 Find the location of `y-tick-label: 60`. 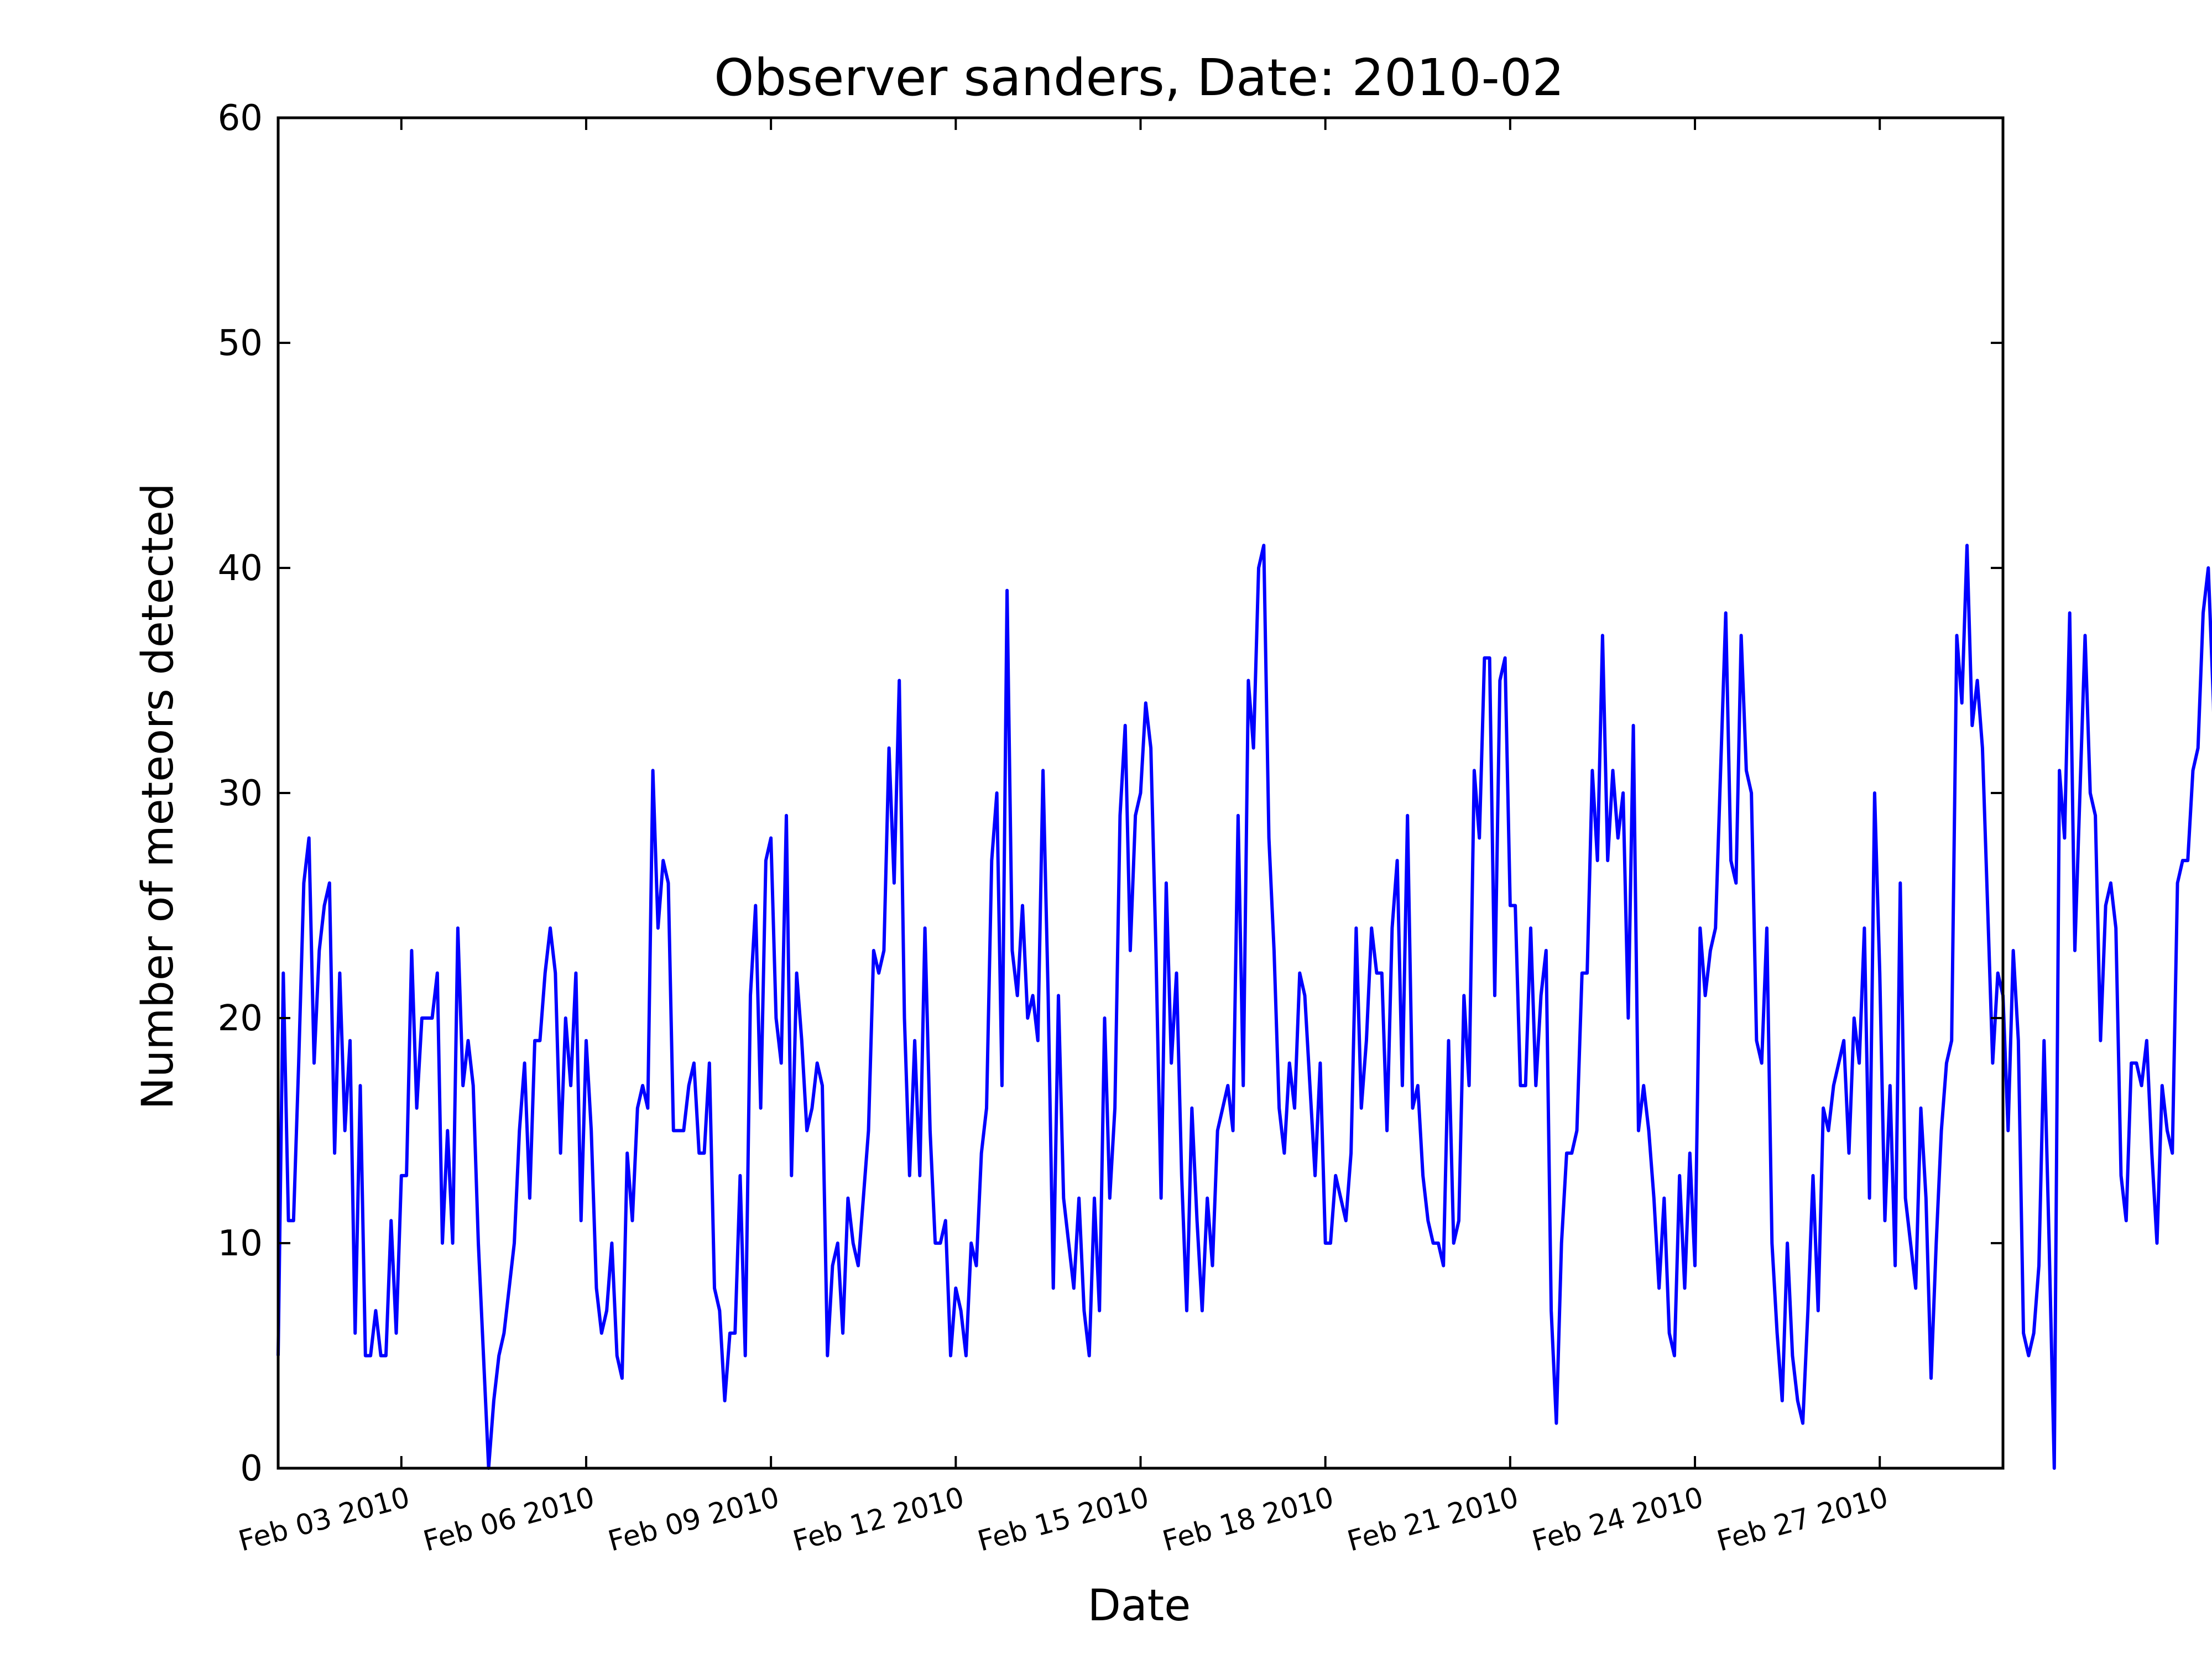

y-tick-label: 60 is located at coordinates (241, 119).